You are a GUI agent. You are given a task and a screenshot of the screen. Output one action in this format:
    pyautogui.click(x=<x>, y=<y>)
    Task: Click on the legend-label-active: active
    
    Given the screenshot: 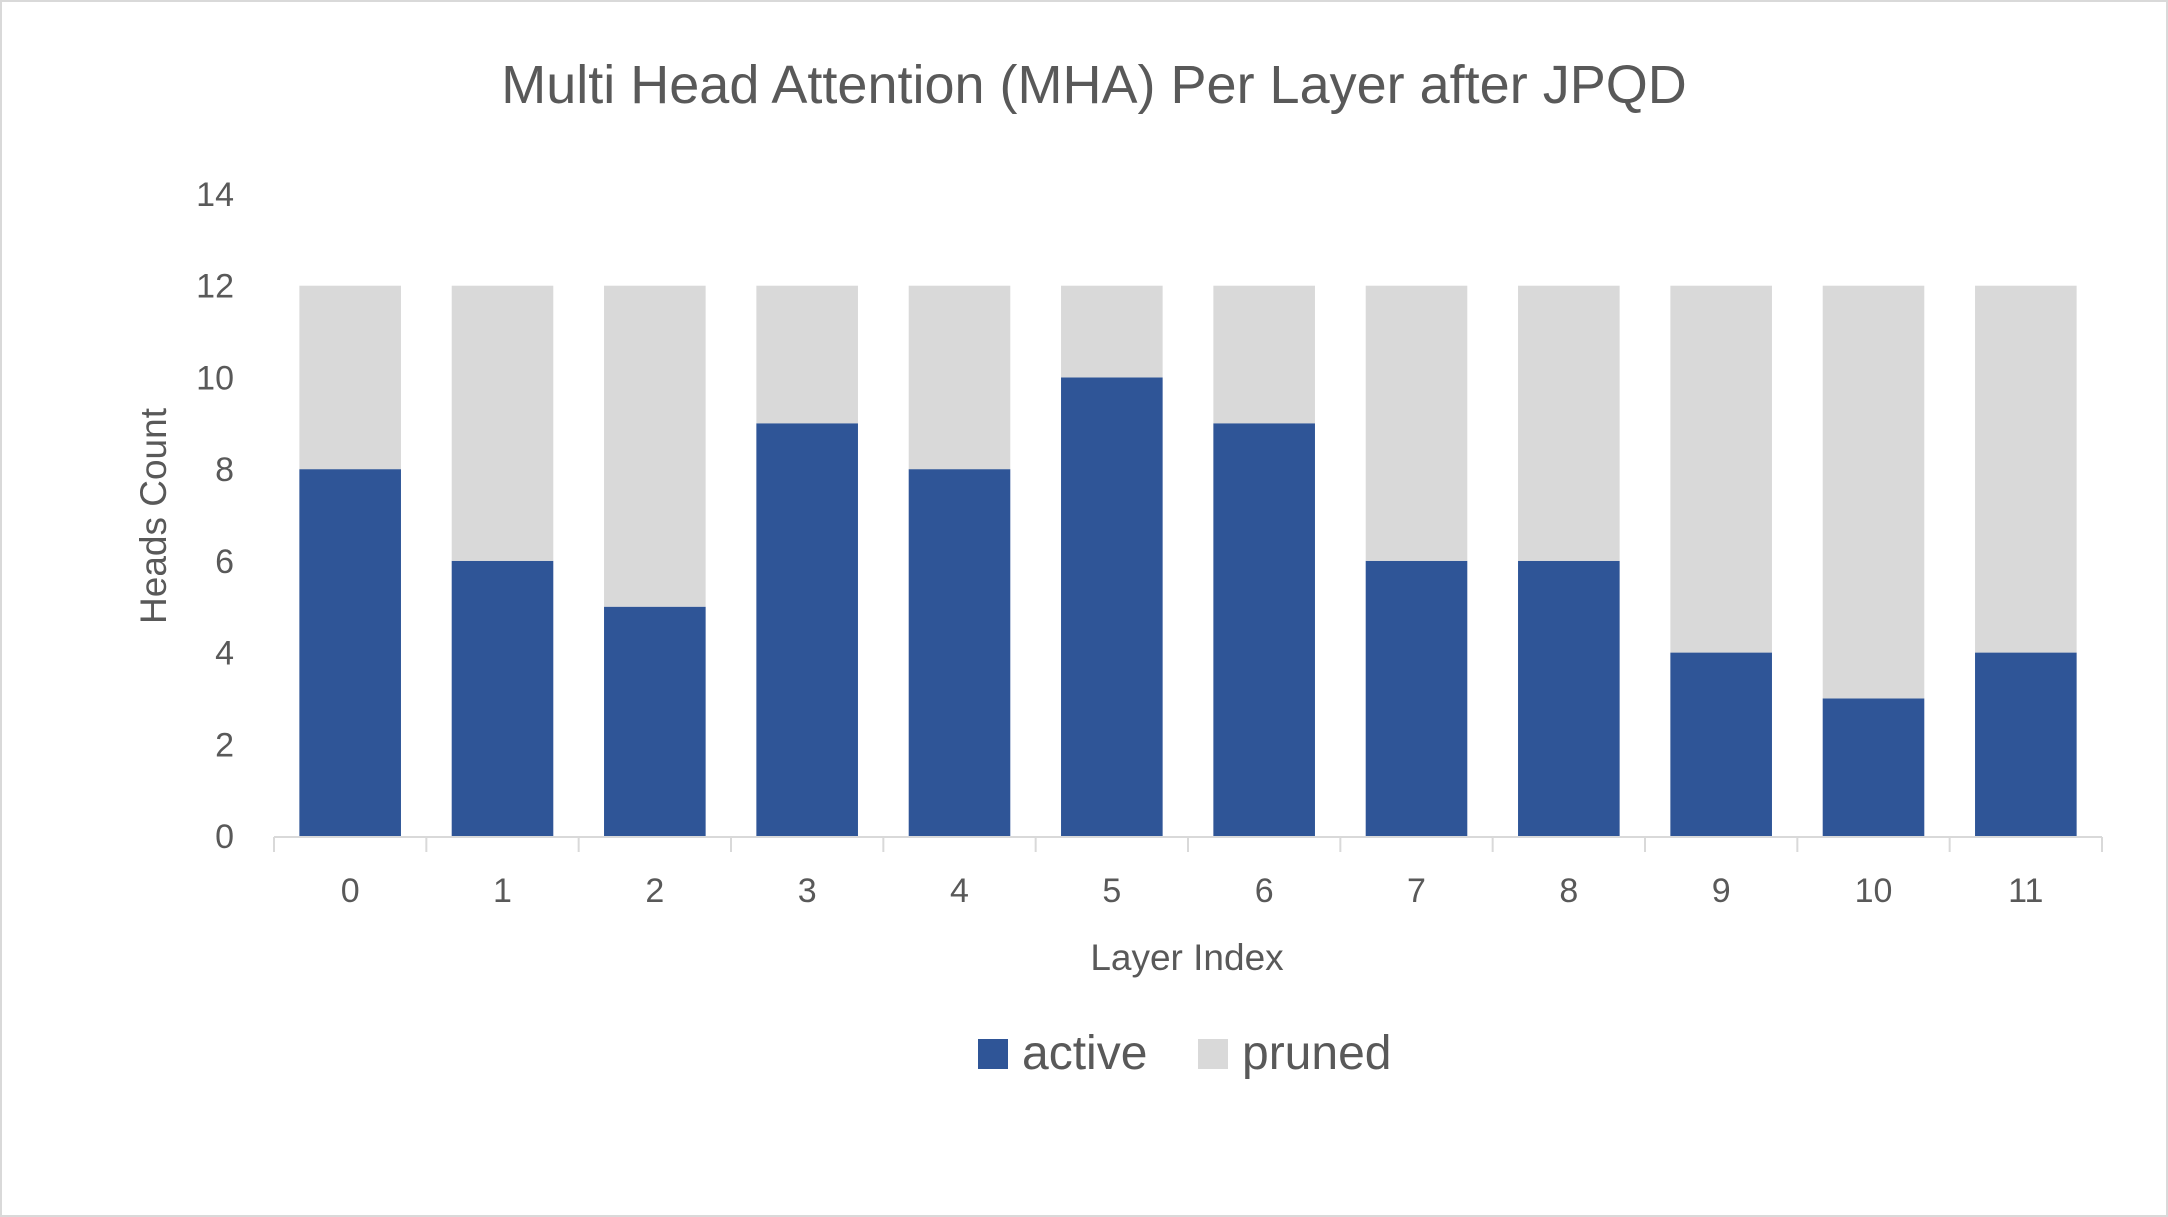 What is the action you would take?
    pyautogui.click(x=1084, y=1053)
    